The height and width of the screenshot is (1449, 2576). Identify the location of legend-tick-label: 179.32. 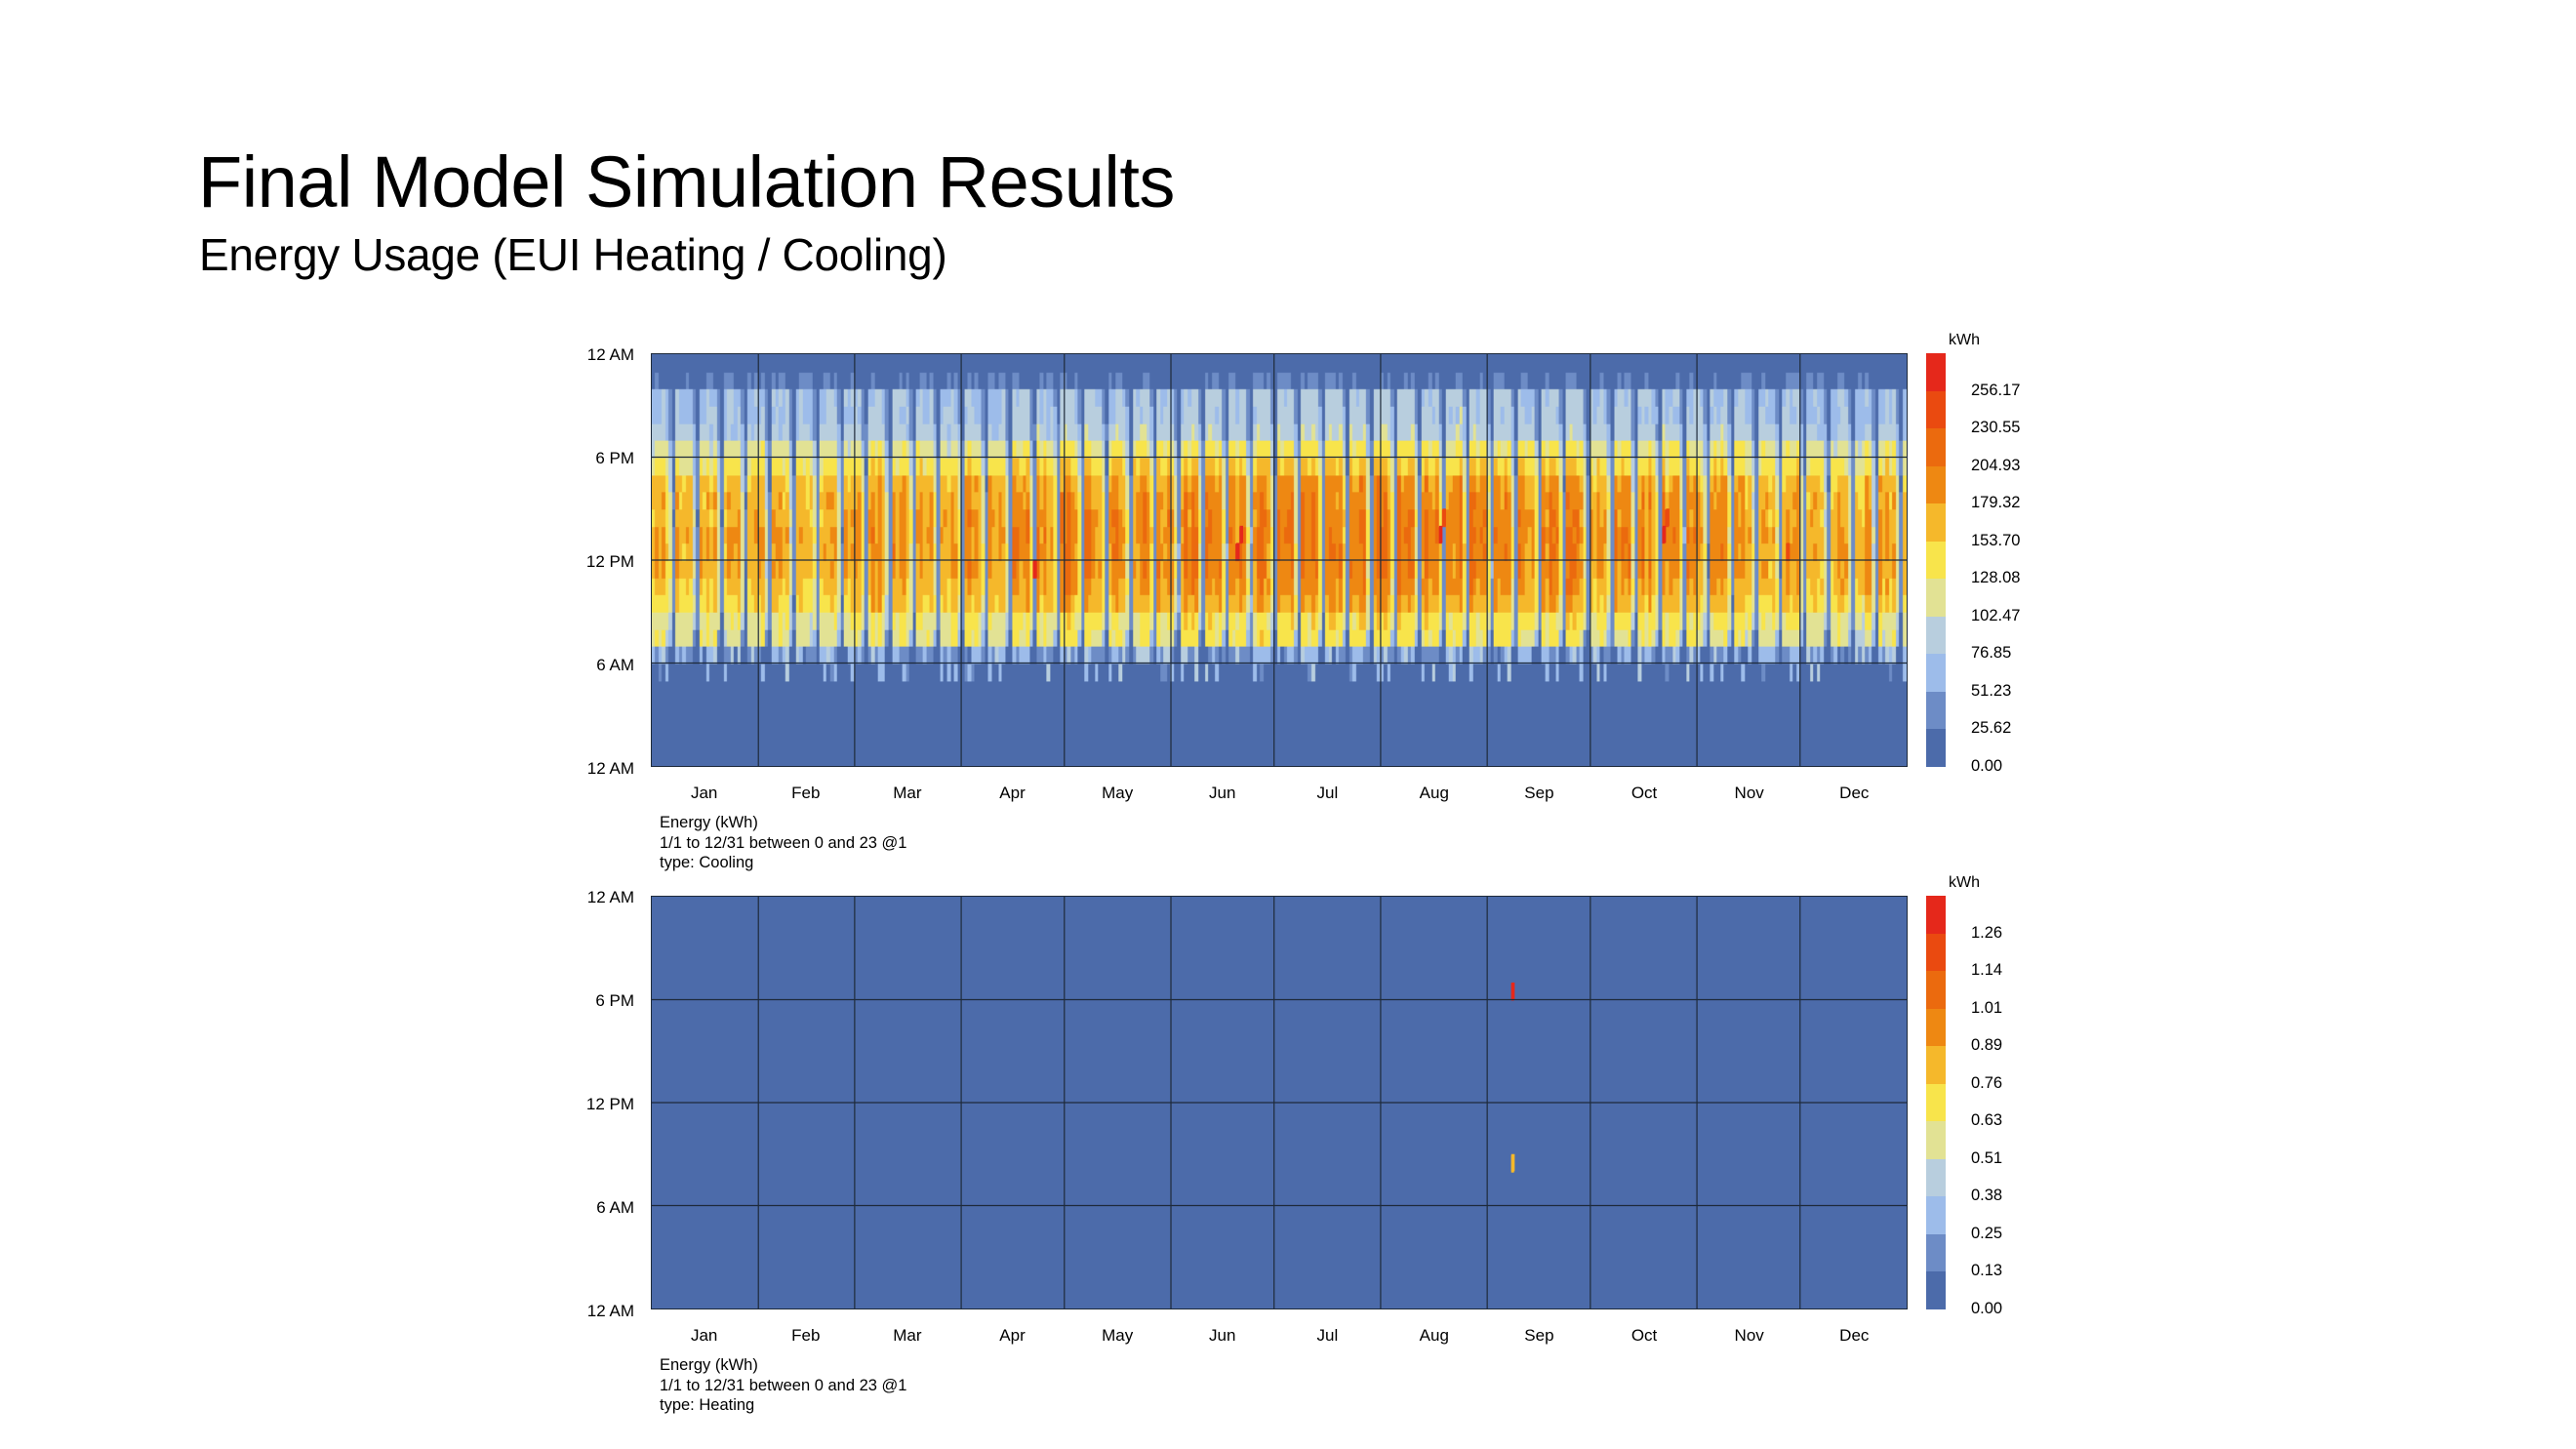
(1996, 503).